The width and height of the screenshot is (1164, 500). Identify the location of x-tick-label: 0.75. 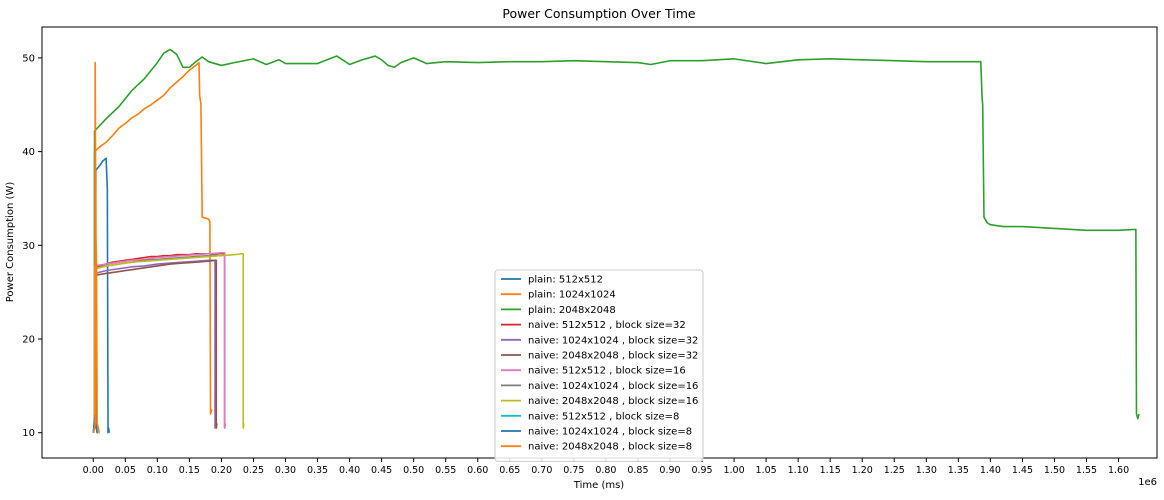
(573, 470).